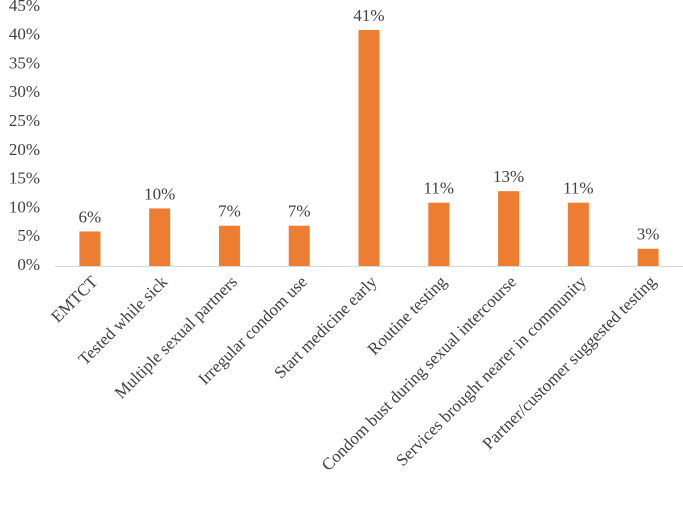  I want to click on data-label: 6%, so click(90, 216).